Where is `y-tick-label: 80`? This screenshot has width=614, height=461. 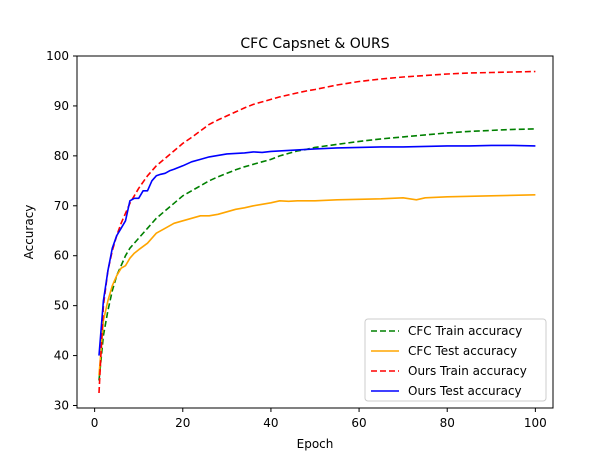 y-tick-label: 80 is located at coordinates (61, 156).